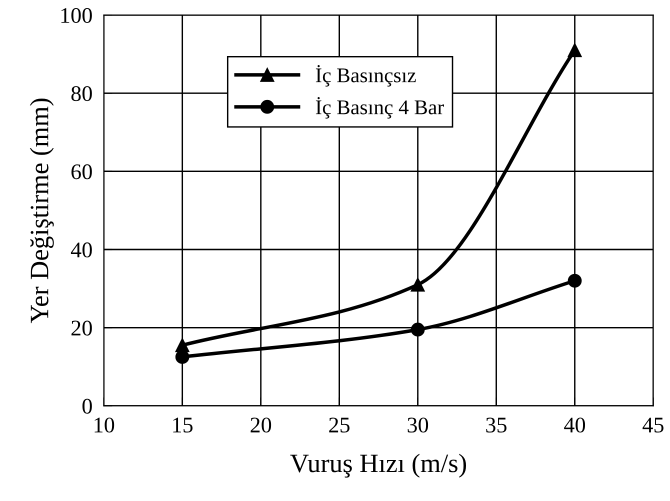 The image size is (670, 501). Describe the element at coordinates (261, 425) in the screenshot. I see `x-tick-label: 20` at that location.